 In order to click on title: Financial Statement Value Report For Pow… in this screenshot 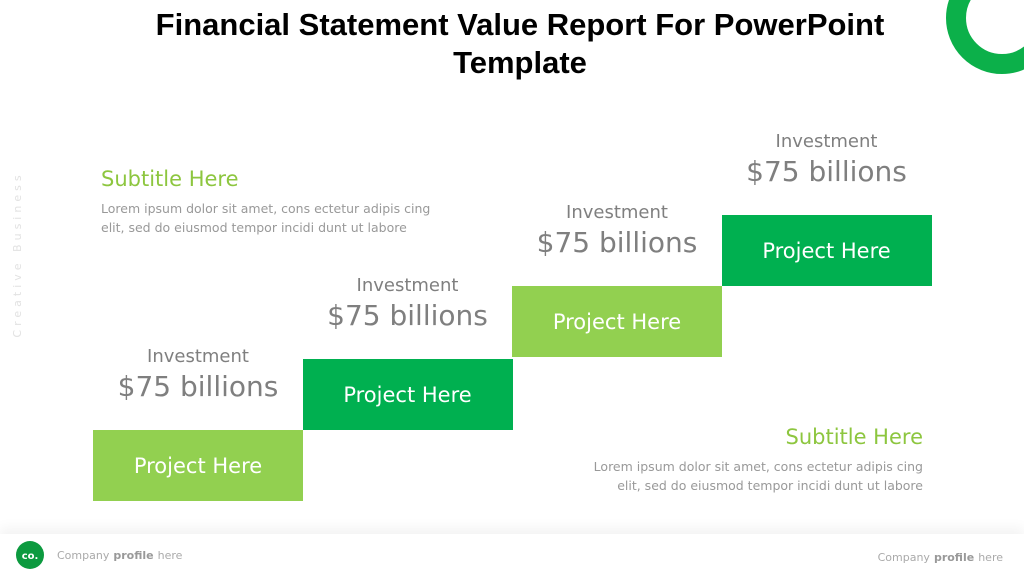, I will do `click(520, 43)`.